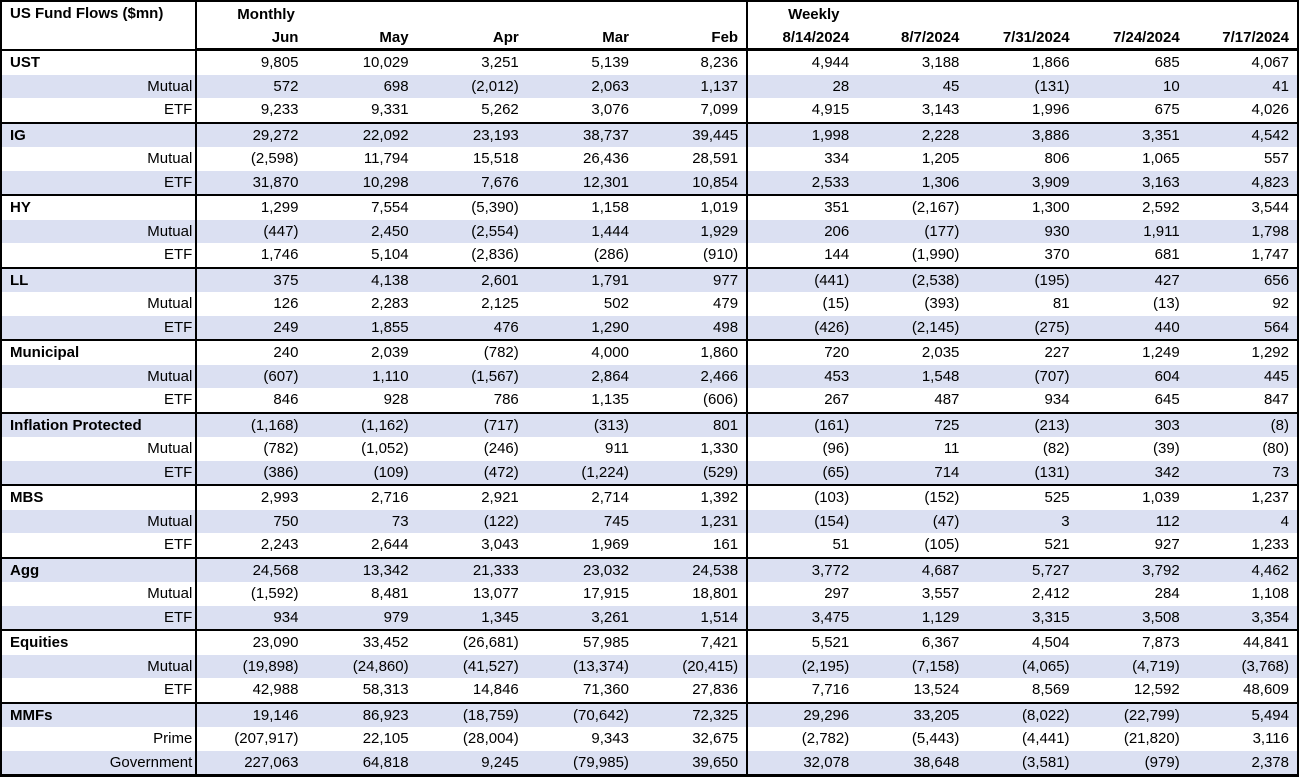 This screenshot has height=778, width=1299. Describe the element at coordinates (1022, 763) in the screenshot. I see `value-cell: (3,581)` at that location.